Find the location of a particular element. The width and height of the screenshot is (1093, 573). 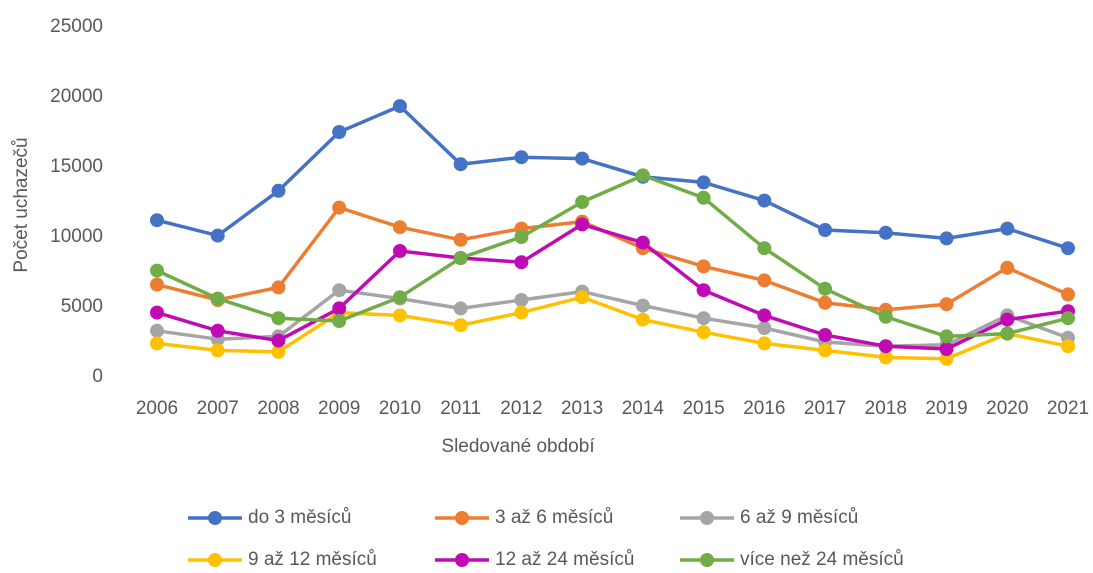

legend-label: do 3 měsíců is located at coordinates (300, 517).